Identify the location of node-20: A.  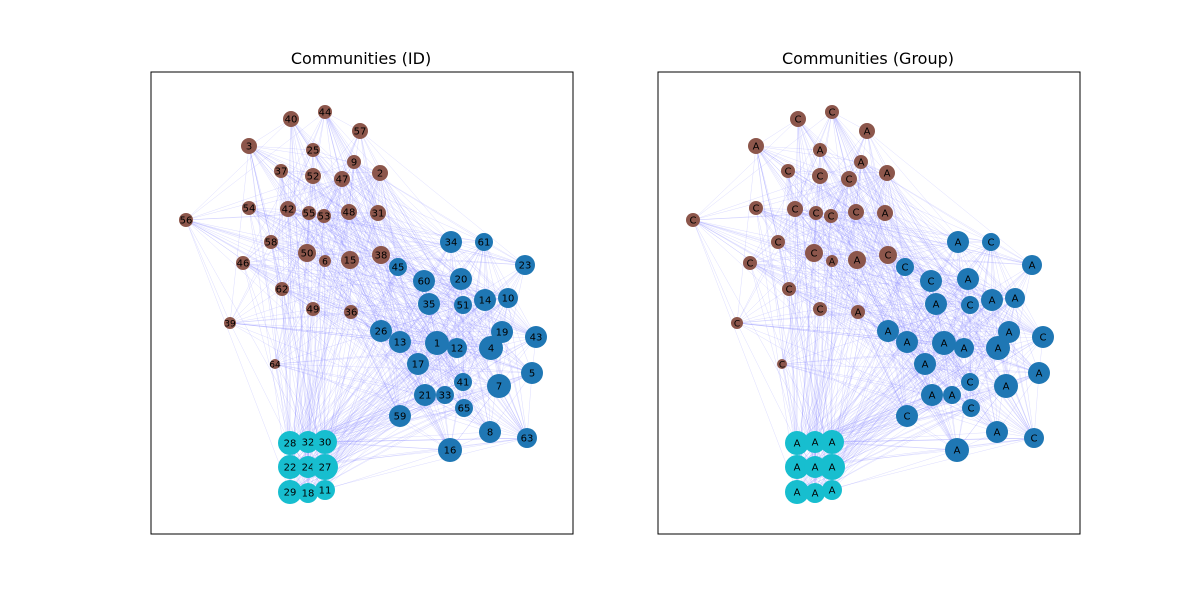
(968, 279).